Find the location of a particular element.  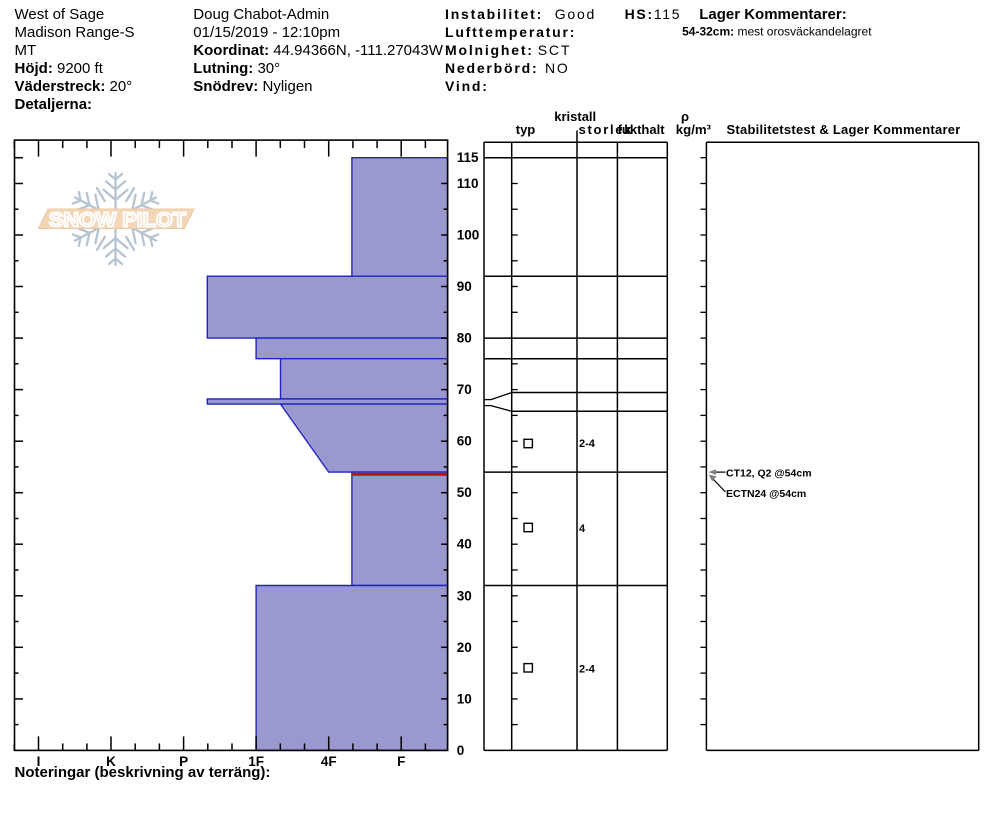

svg-text: 50 is located at coordinates (464, 492).